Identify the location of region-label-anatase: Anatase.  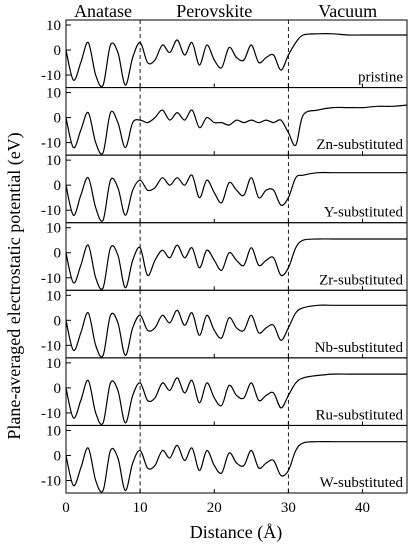
(103, 11).